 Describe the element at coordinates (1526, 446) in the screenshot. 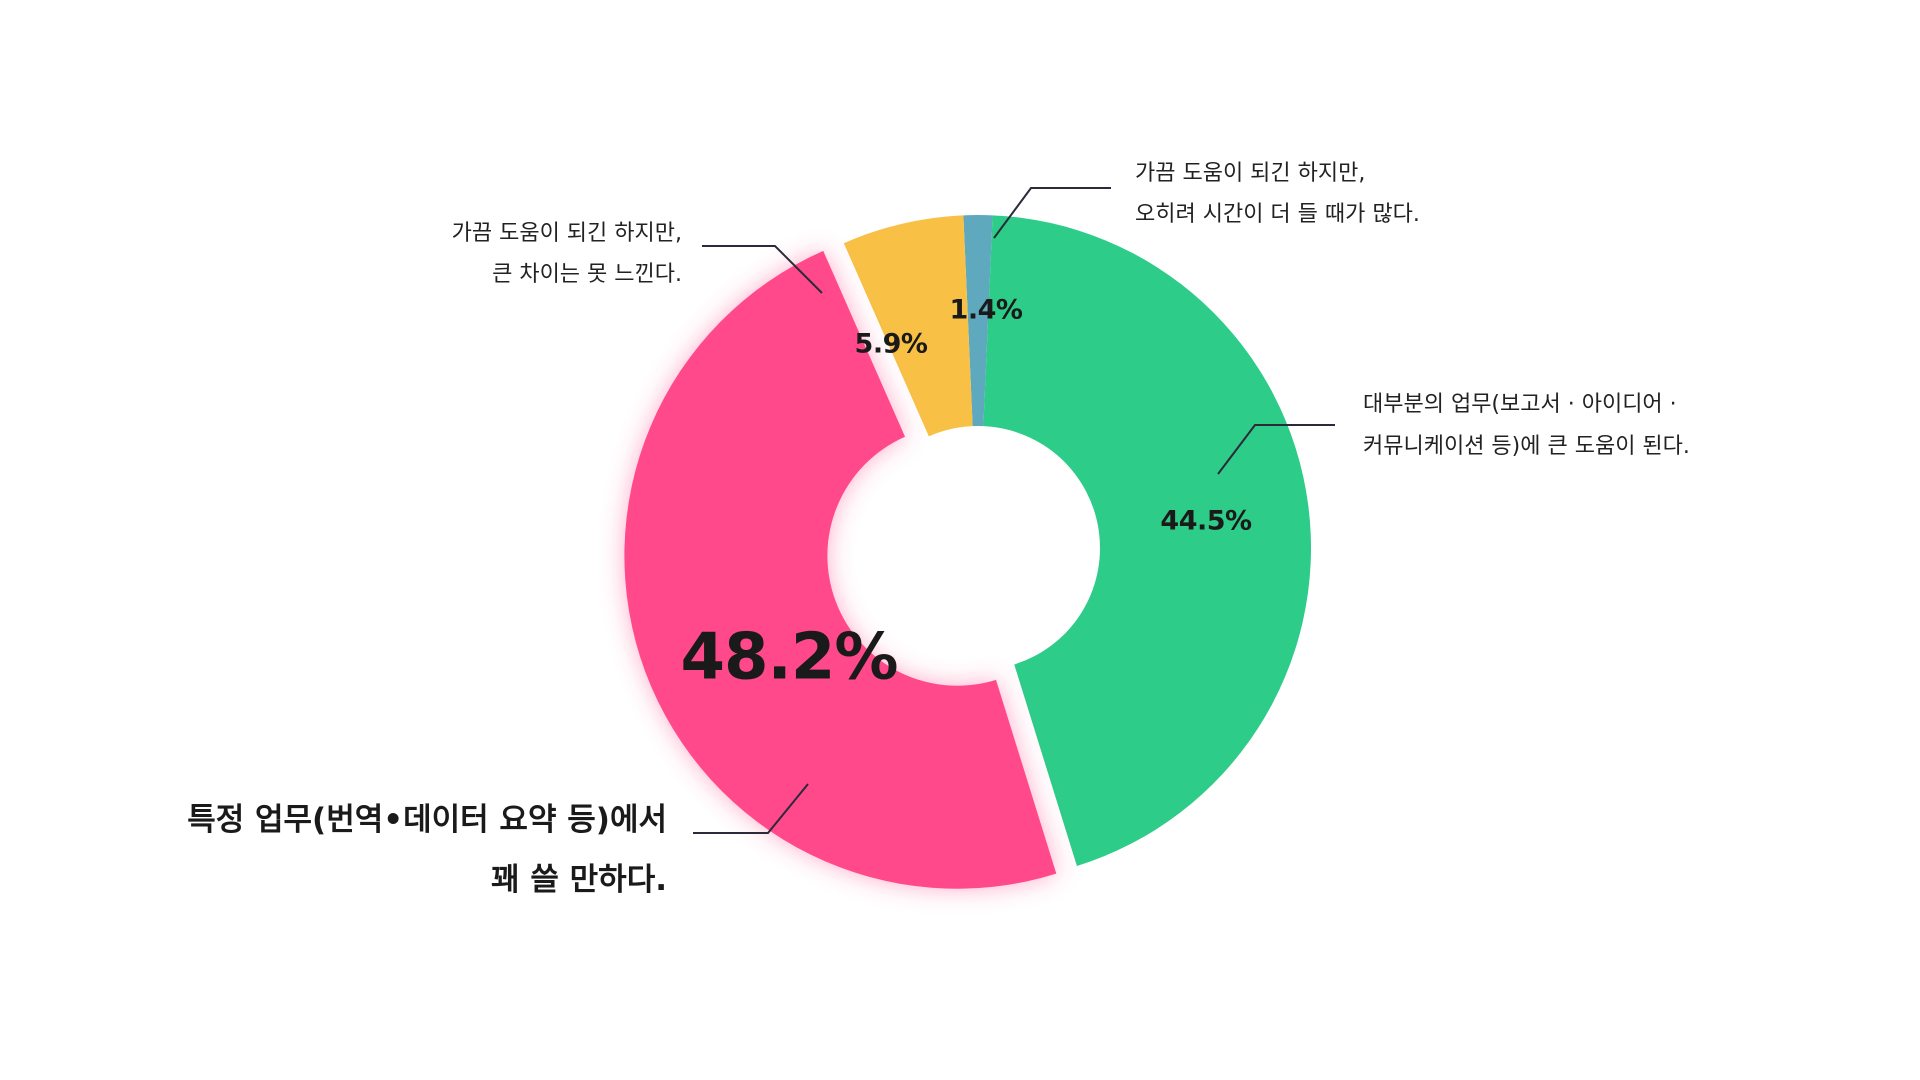

I see `callout-green-line2: 커뮤니케이션 등)에 큰 도움이 된다.` at that location.